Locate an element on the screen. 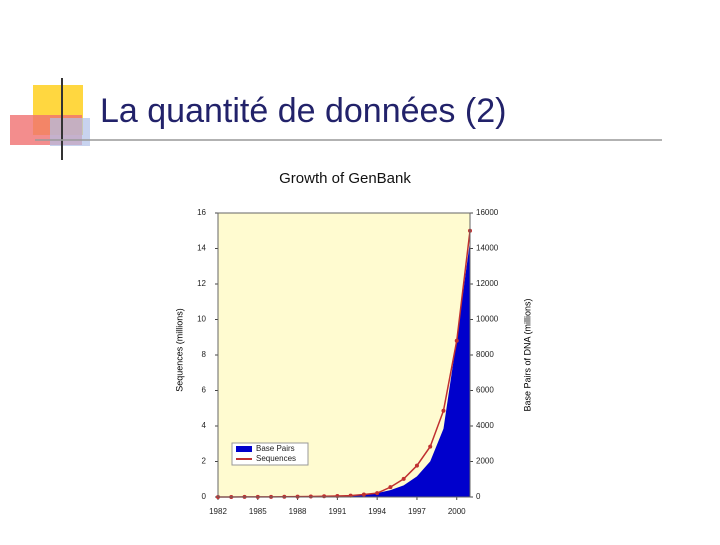 This screenshot has width=720, height=545. y2-tick-label: 4000 is located at coordinates (485, 425).